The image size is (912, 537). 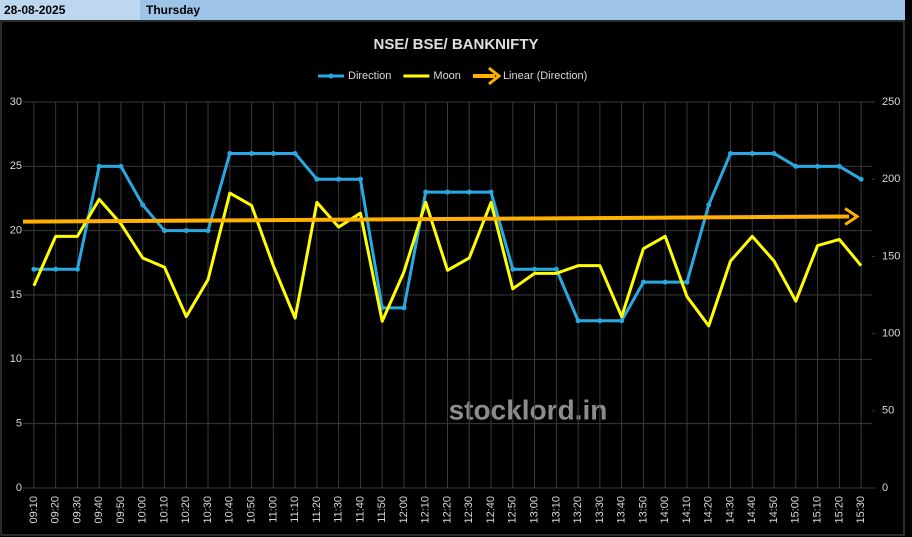 What do you see at coordinates (369, 76) in the screenshot?
I see `legend-label: Direction` at bounding box center [369, 76].